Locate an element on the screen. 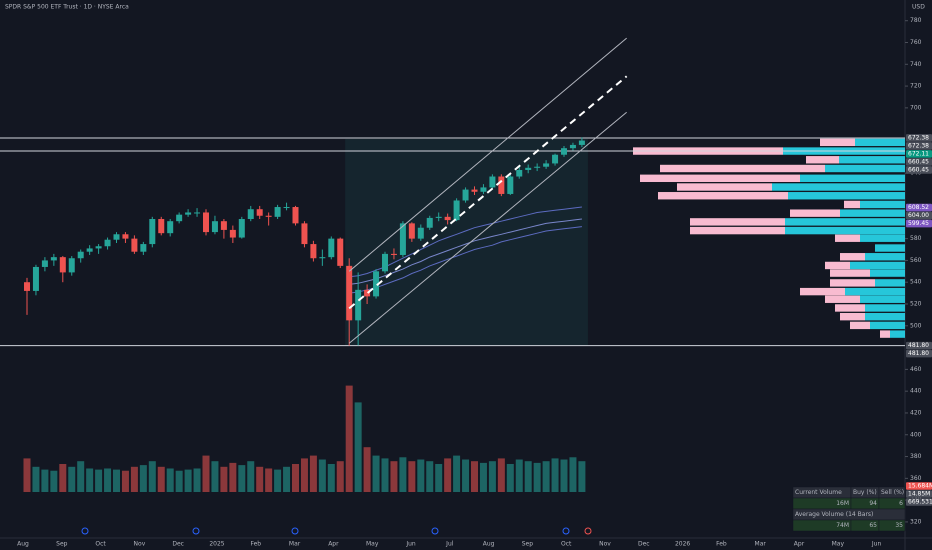 The width and height of the screenshot is (932, 550). price-label: 599.45 is located at coordinates (918, 223).